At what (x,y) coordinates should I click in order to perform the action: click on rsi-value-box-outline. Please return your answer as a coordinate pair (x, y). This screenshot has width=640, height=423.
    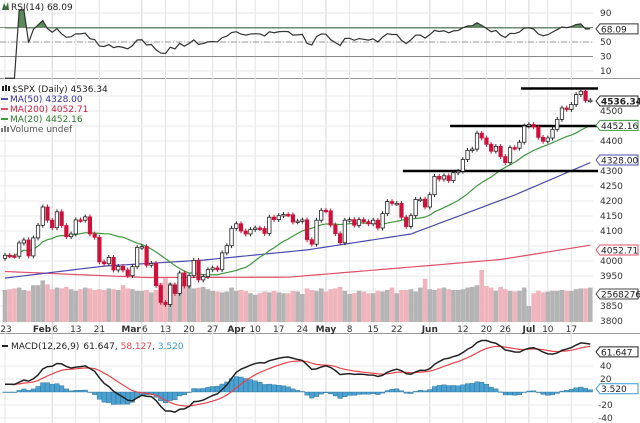
    Looking at the image, I should click on (617, 29).